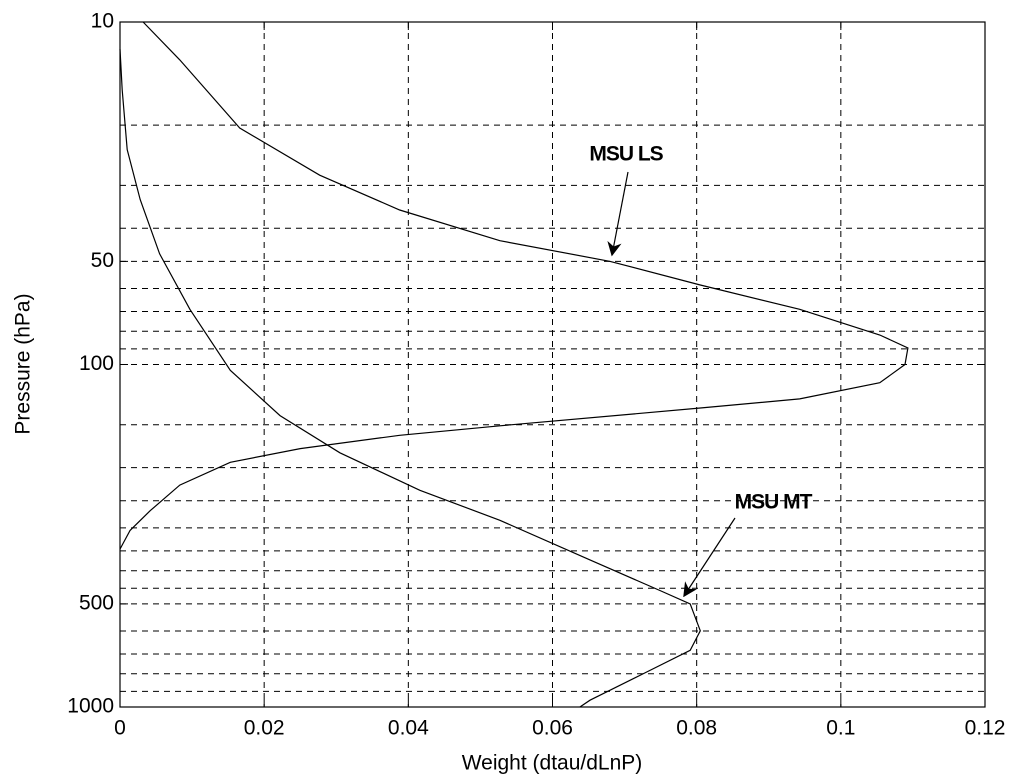  Describe the element at coordinates (96, 363) in the screenshot. I see `y-tick-label: 100` at that location.